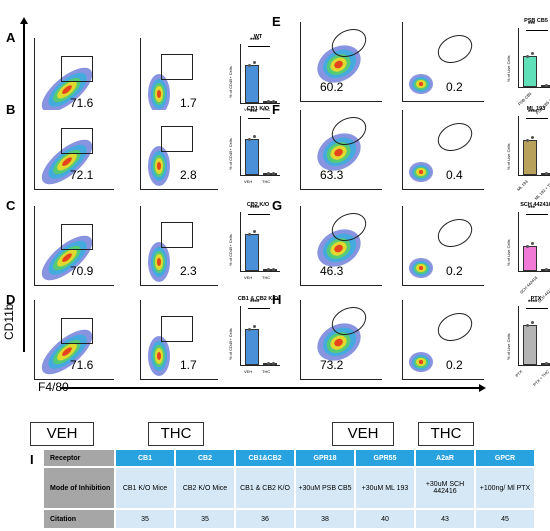  I want to click on panel-letter-g: G, so click(277, 205).